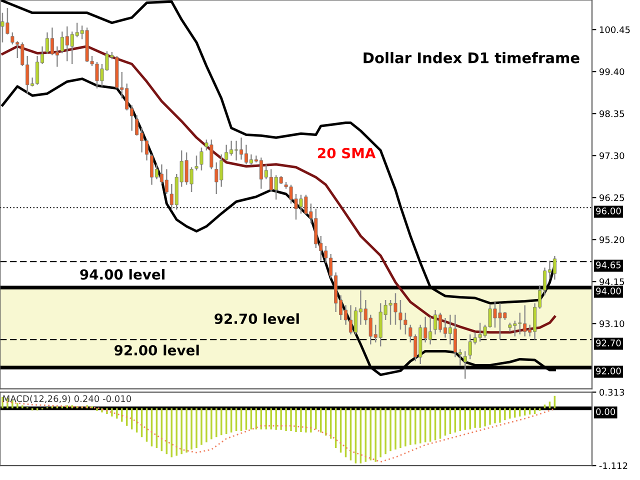  Describe the element at coordinates (156, 350) in the screenshot. I see `annotation: 92.00 level` at that location.